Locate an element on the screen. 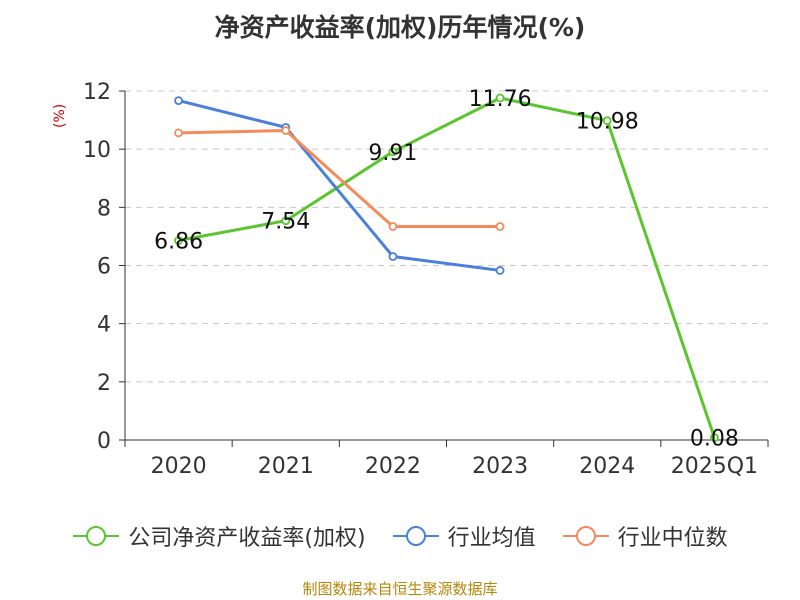  data-label: 11.76 is located at coordinates (500, 99).